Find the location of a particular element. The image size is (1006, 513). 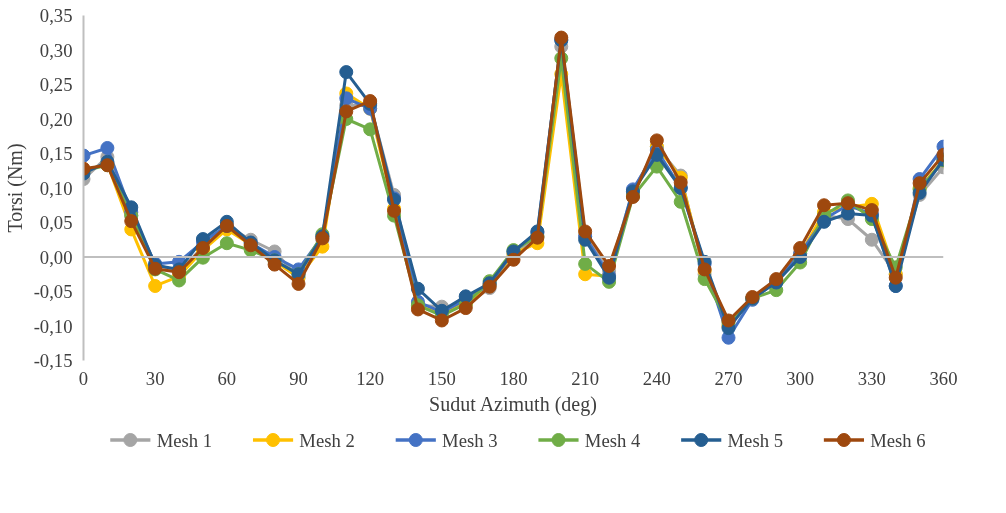

y-tick-label: 0,25 is located at coordinates (56, 84).